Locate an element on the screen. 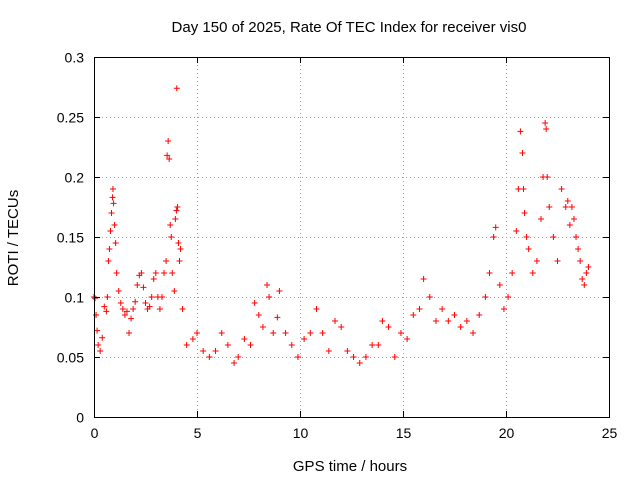 This screenshot has width=640, height=480. y-tick-label: 0.2 is located at coordinates (75, 178).